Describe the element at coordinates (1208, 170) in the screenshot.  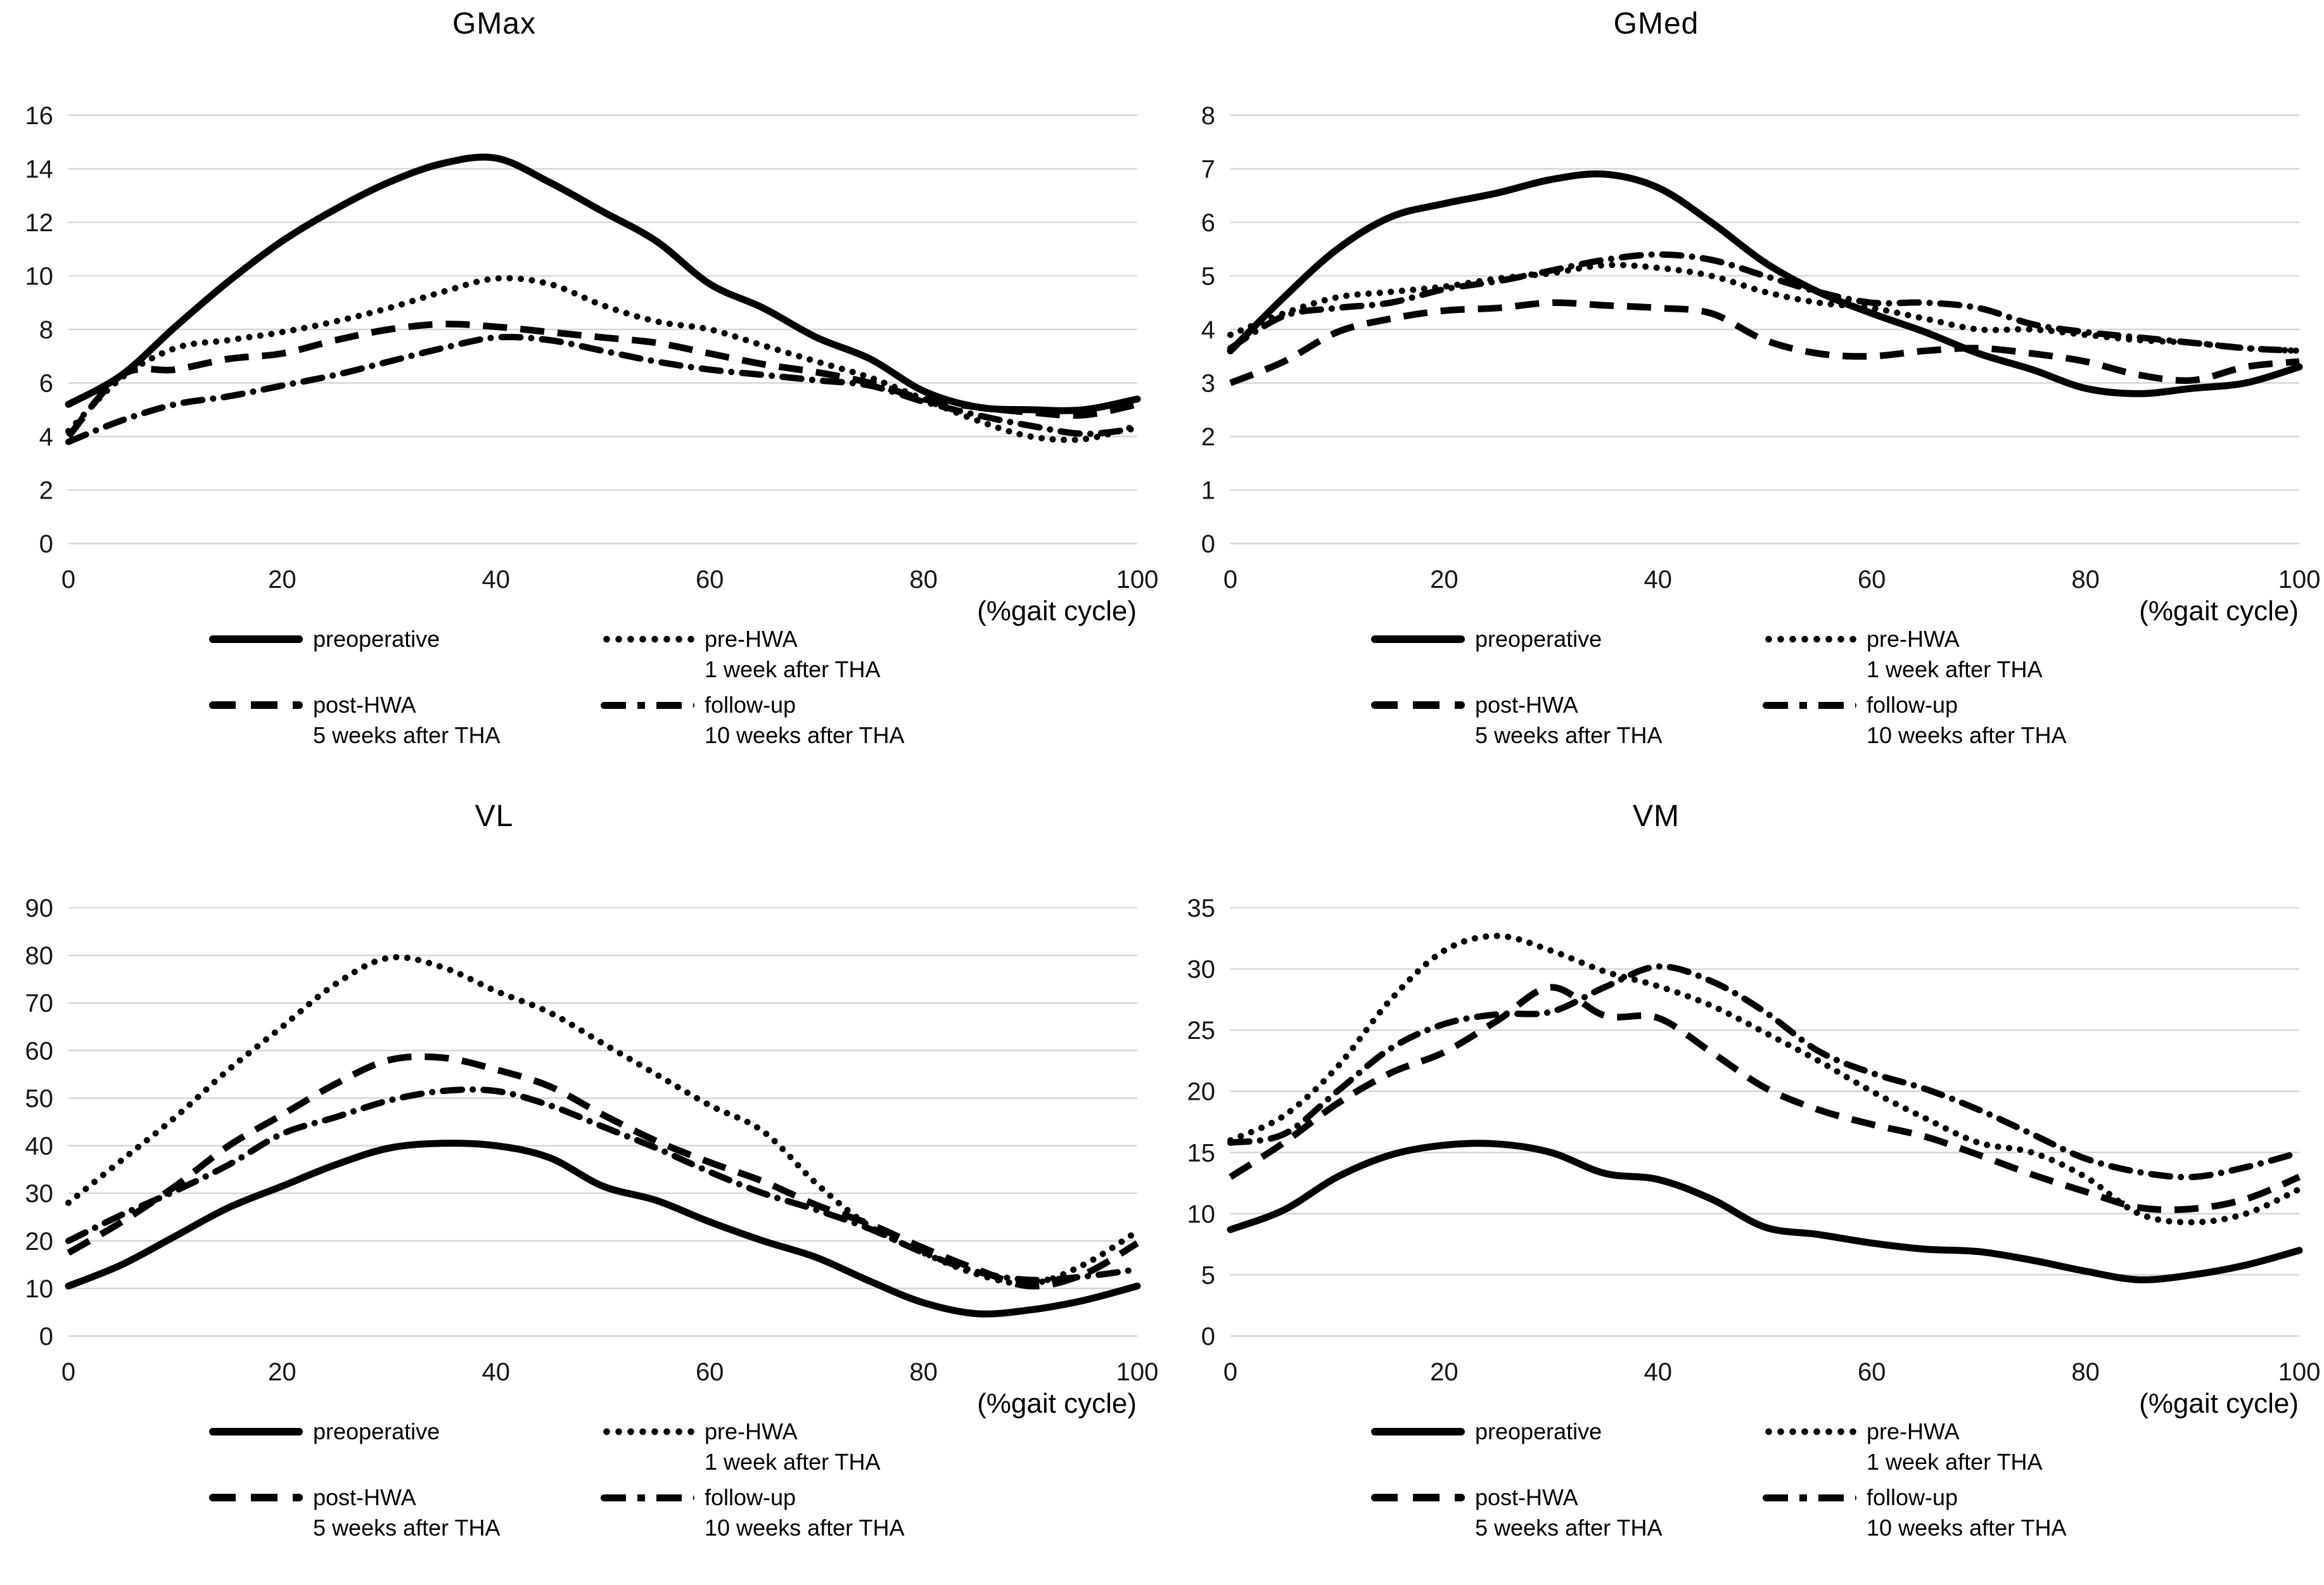
I see `y-tick-label: 7` at that location.